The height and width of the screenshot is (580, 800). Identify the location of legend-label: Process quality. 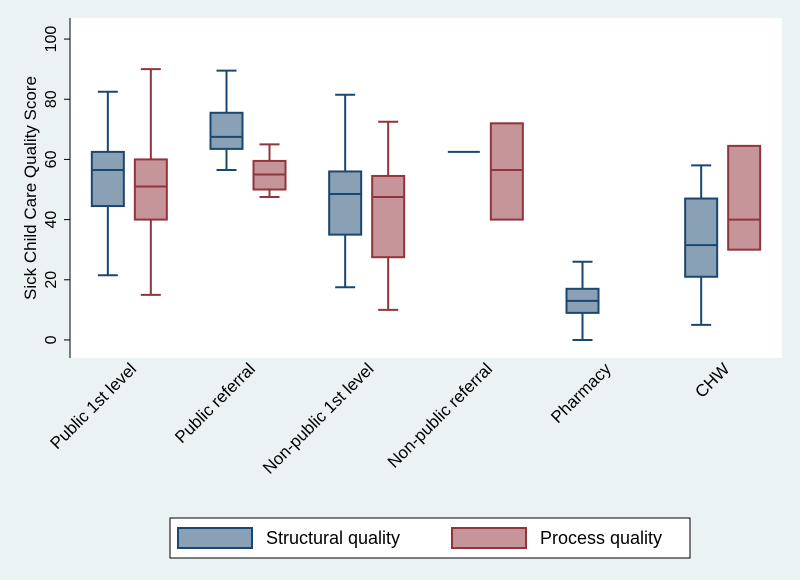
(601, 538).